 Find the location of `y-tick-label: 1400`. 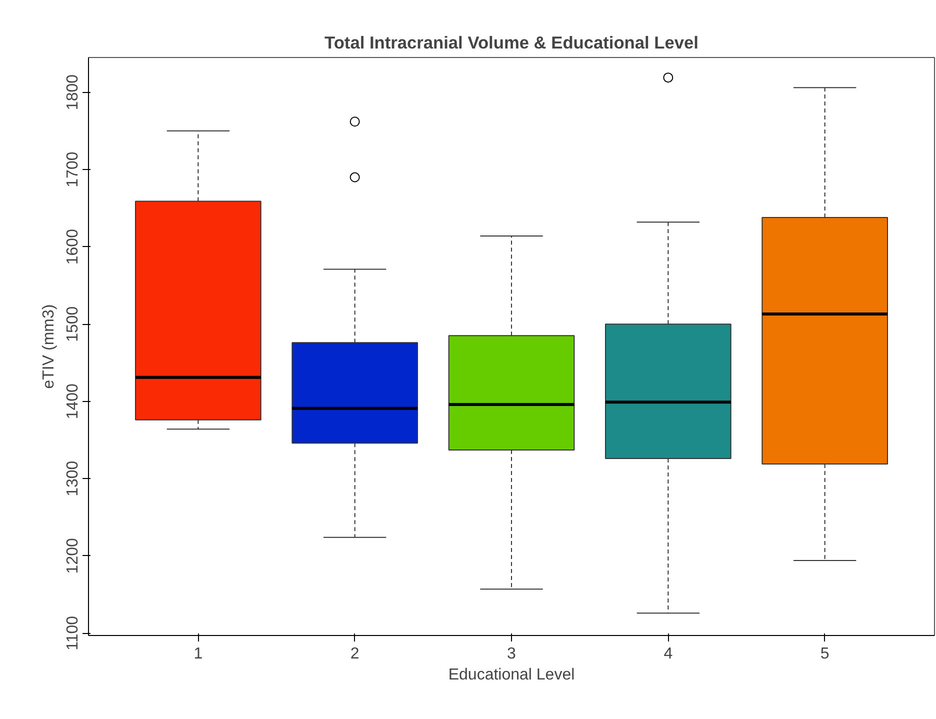

y-tick-label: 1400 is located at coordinates (73, 401).